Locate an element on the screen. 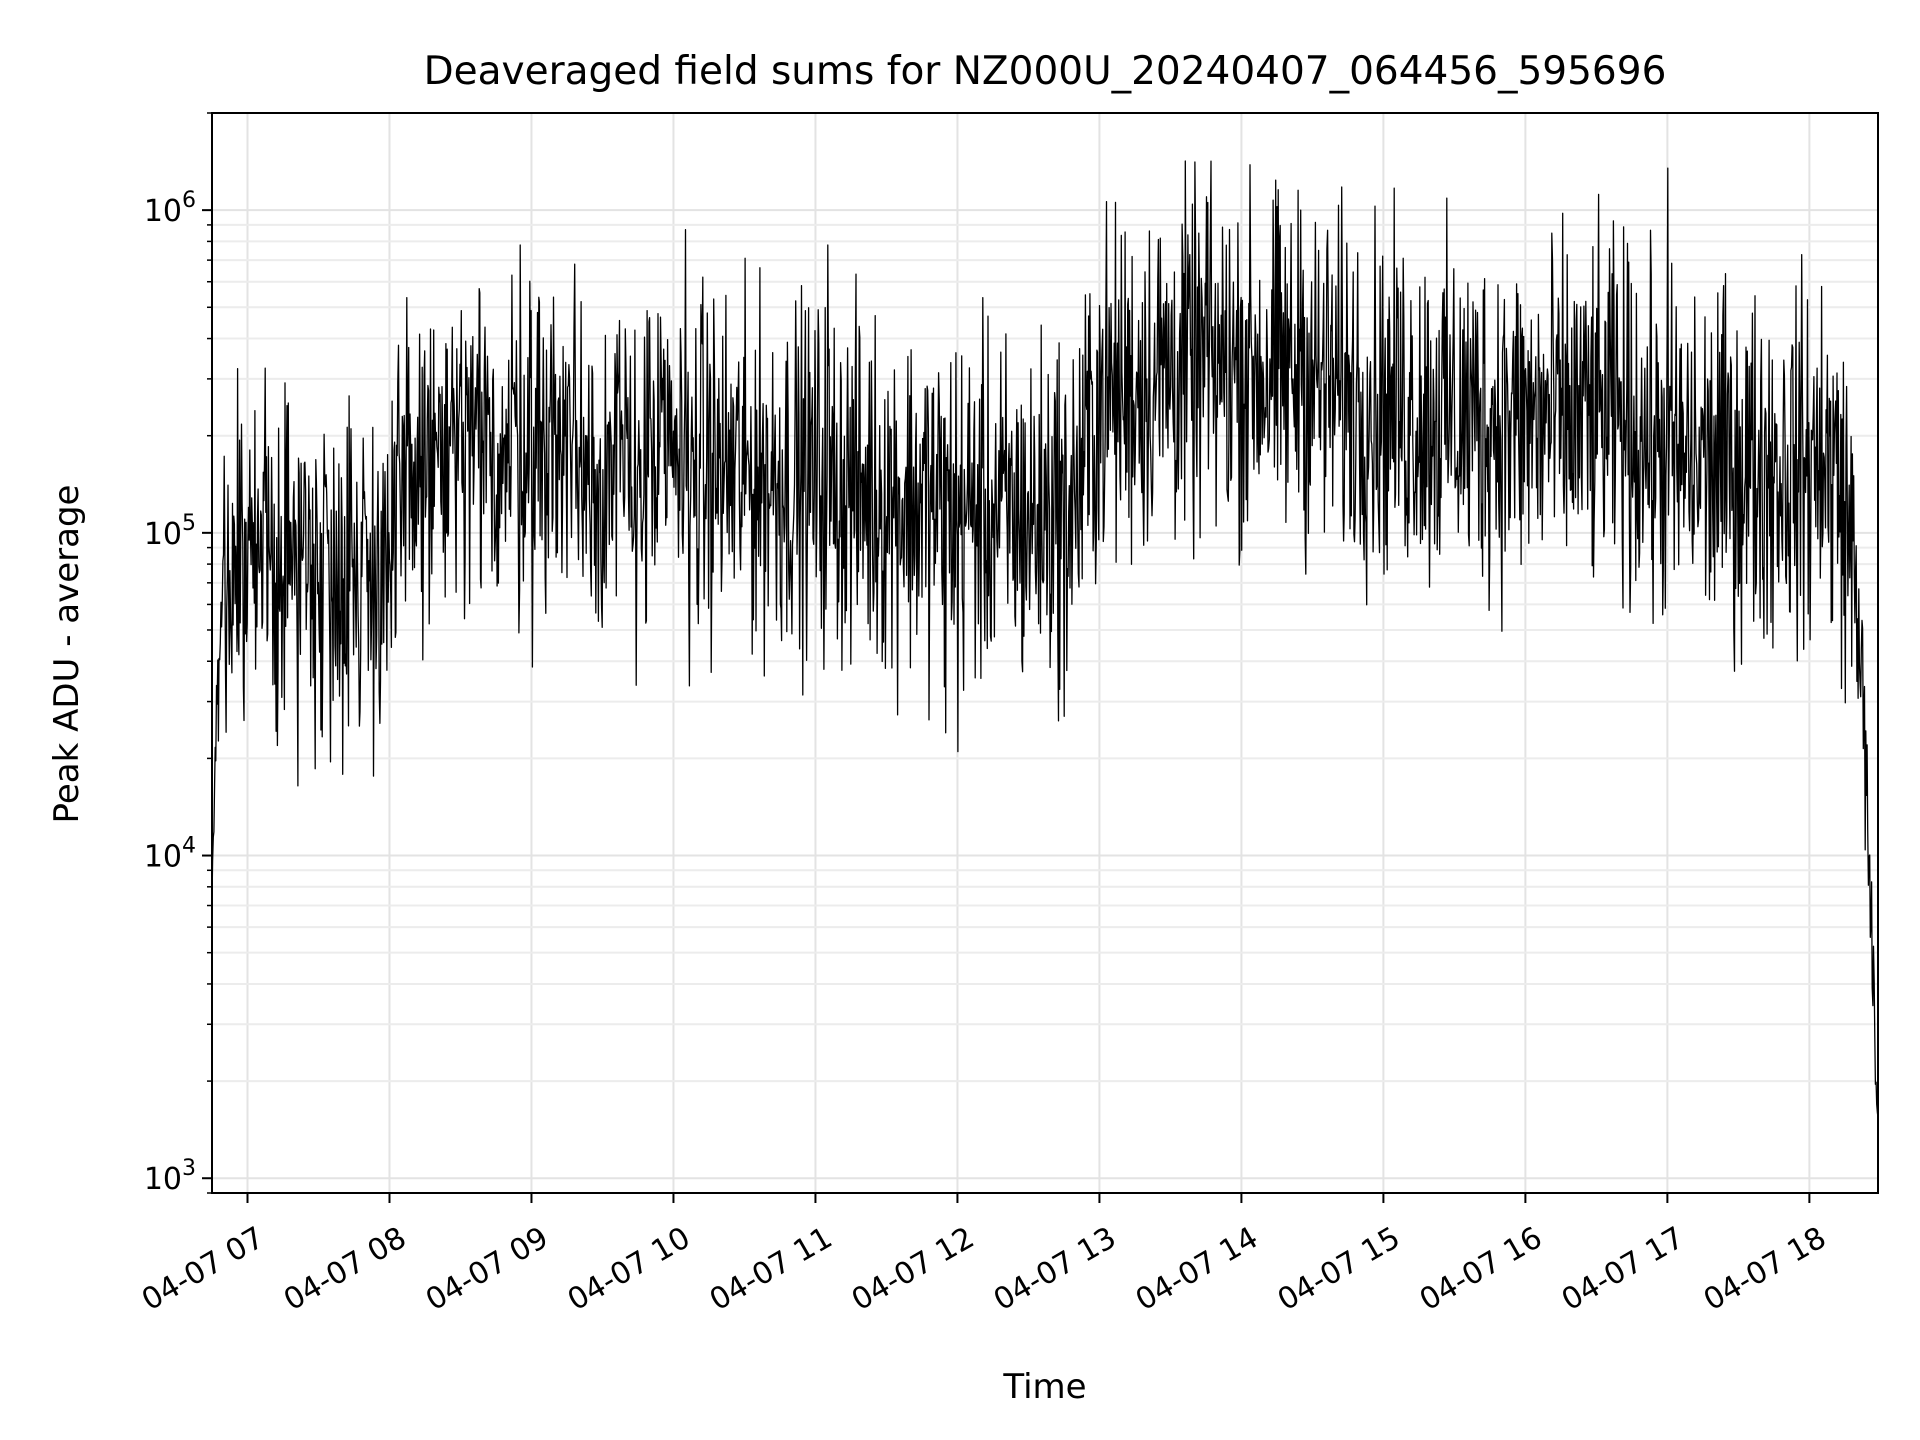 This screenshot has width=1920, height=1440. y-tick-label: 10⁶ is located at coordinates (170, 208).